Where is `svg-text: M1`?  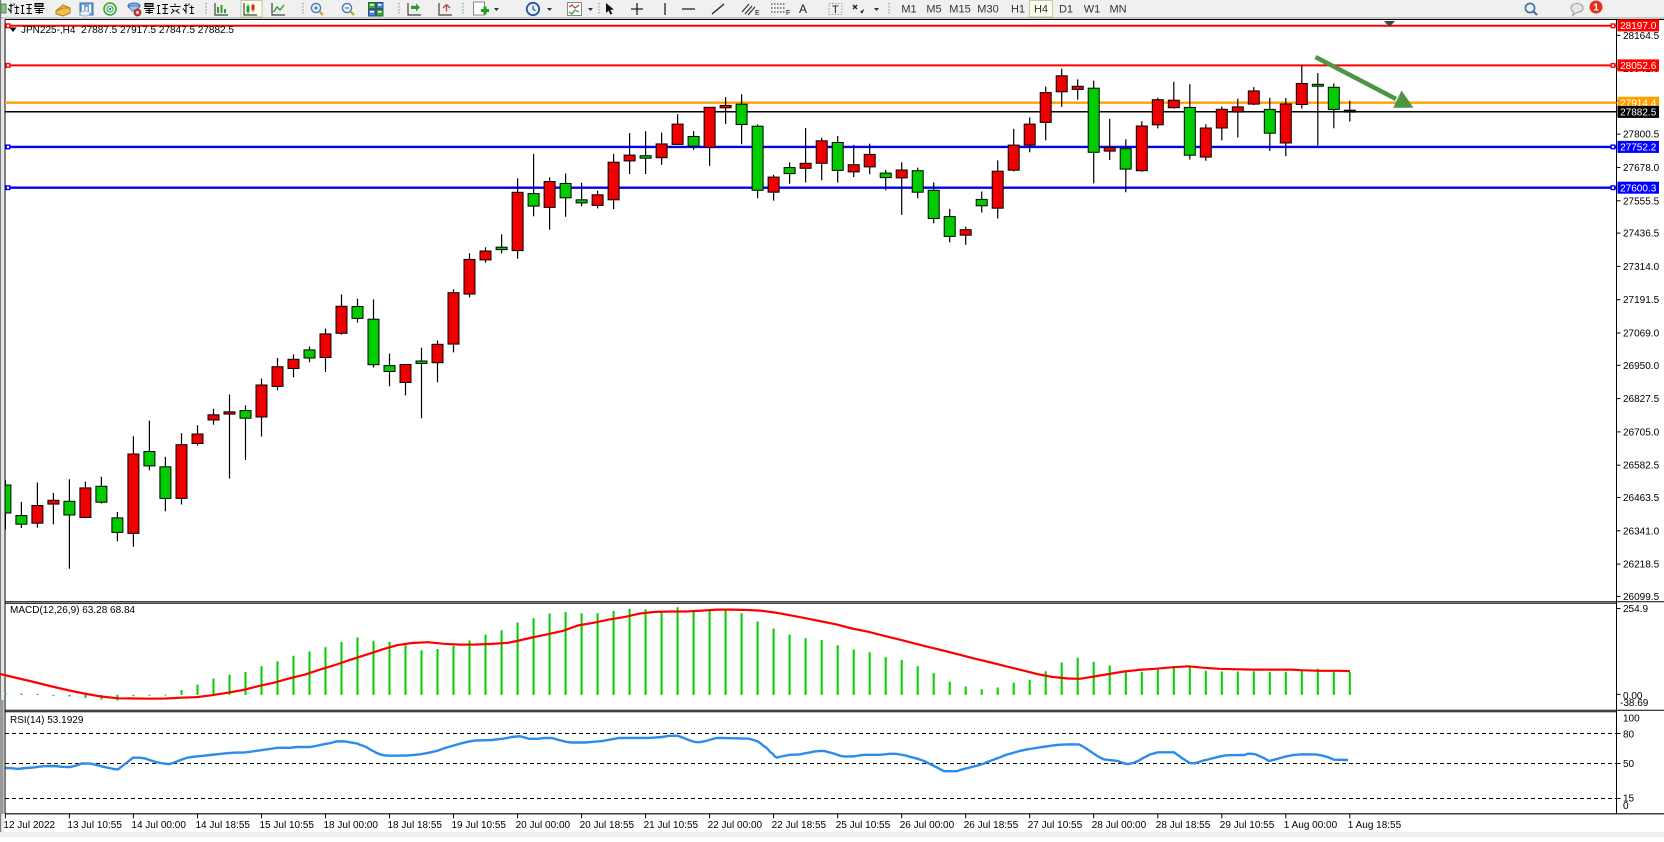 svg-text: M1 is located at coordinates (908, 10).